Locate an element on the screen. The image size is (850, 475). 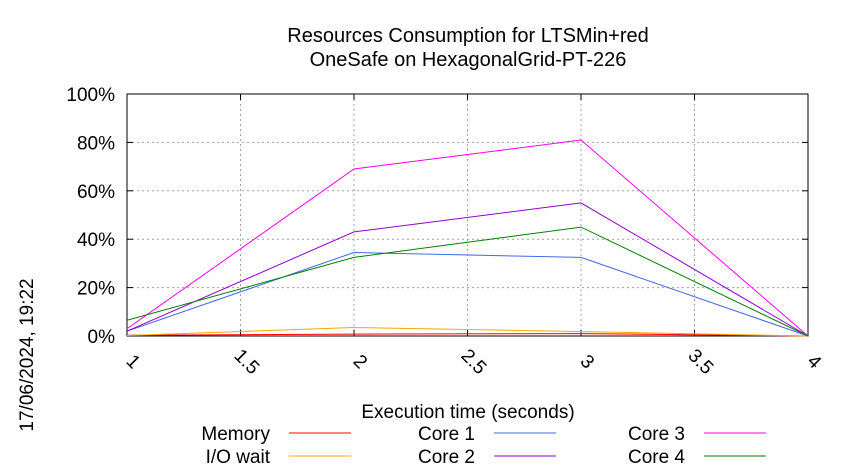
x-tick-label: 1 is located at coordinates (133, 362).